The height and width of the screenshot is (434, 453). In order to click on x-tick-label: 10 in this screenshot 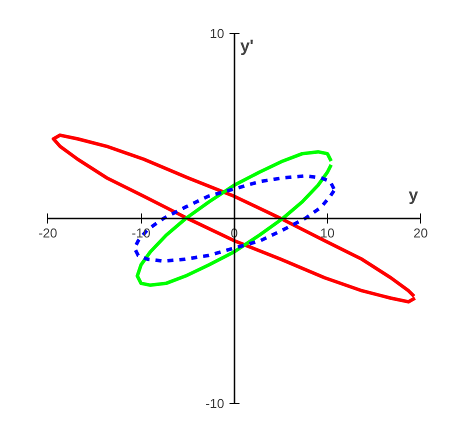, I will do `click(327, 233)`.